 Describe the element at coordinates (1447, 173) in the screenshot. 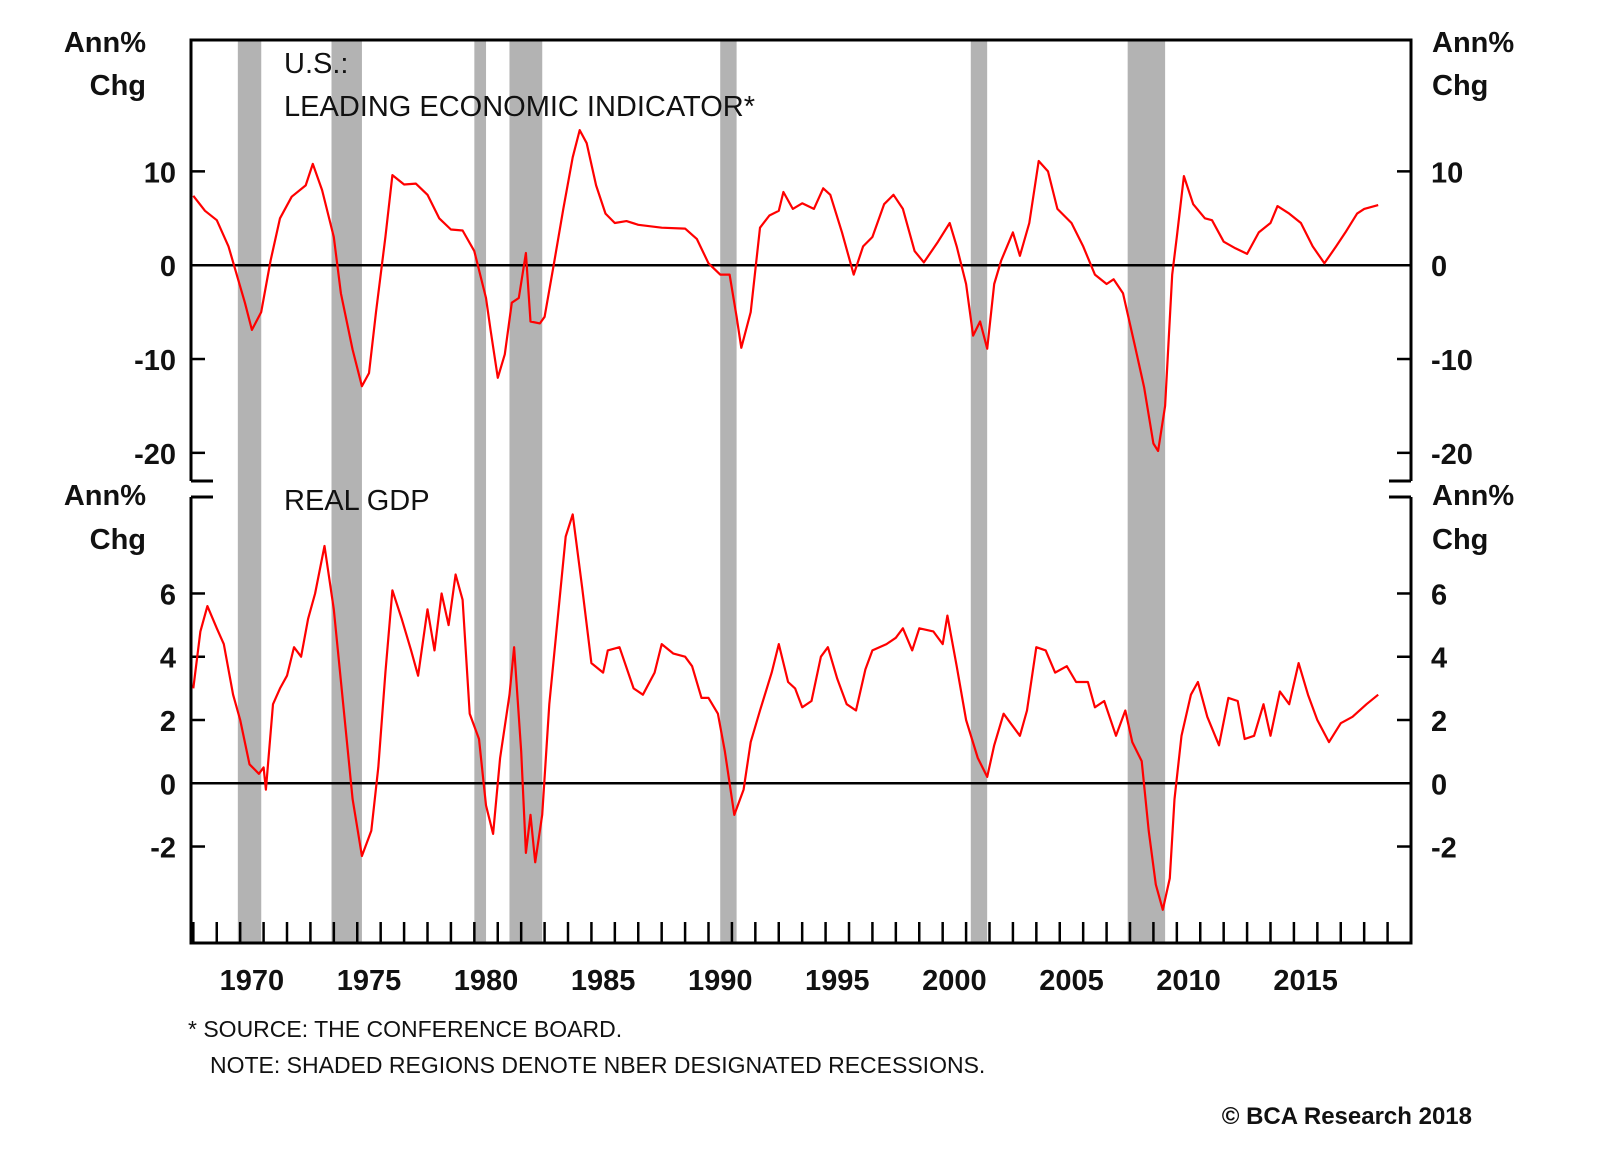

I see `y-tick-label-right: 10` at that location.